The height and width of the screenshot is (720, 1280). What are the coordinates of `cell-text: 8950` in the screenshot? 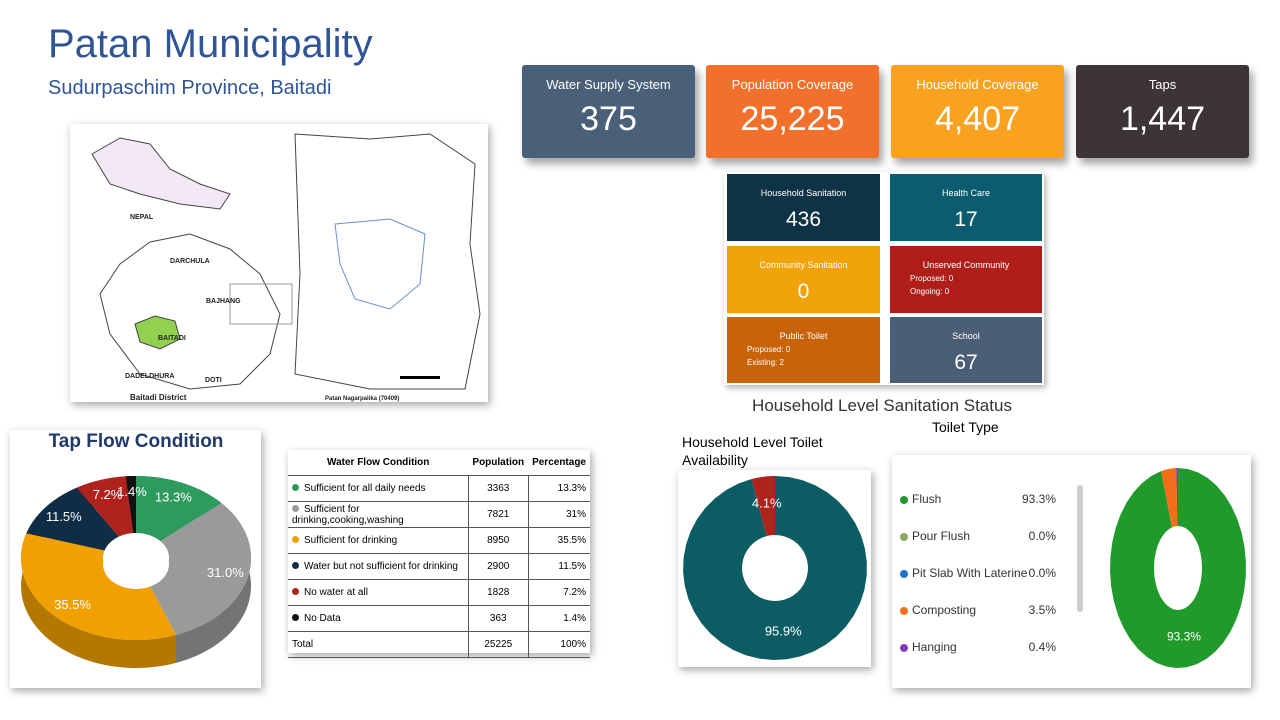 It's located at (498, 540).